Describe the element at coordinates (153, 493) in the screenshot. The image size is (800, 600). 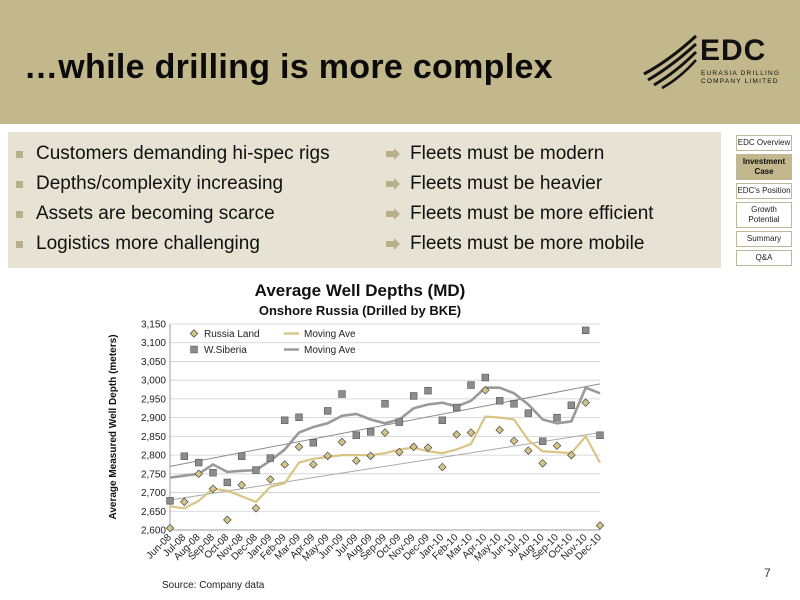
I see `y-tick-label: 2,700` at that location.